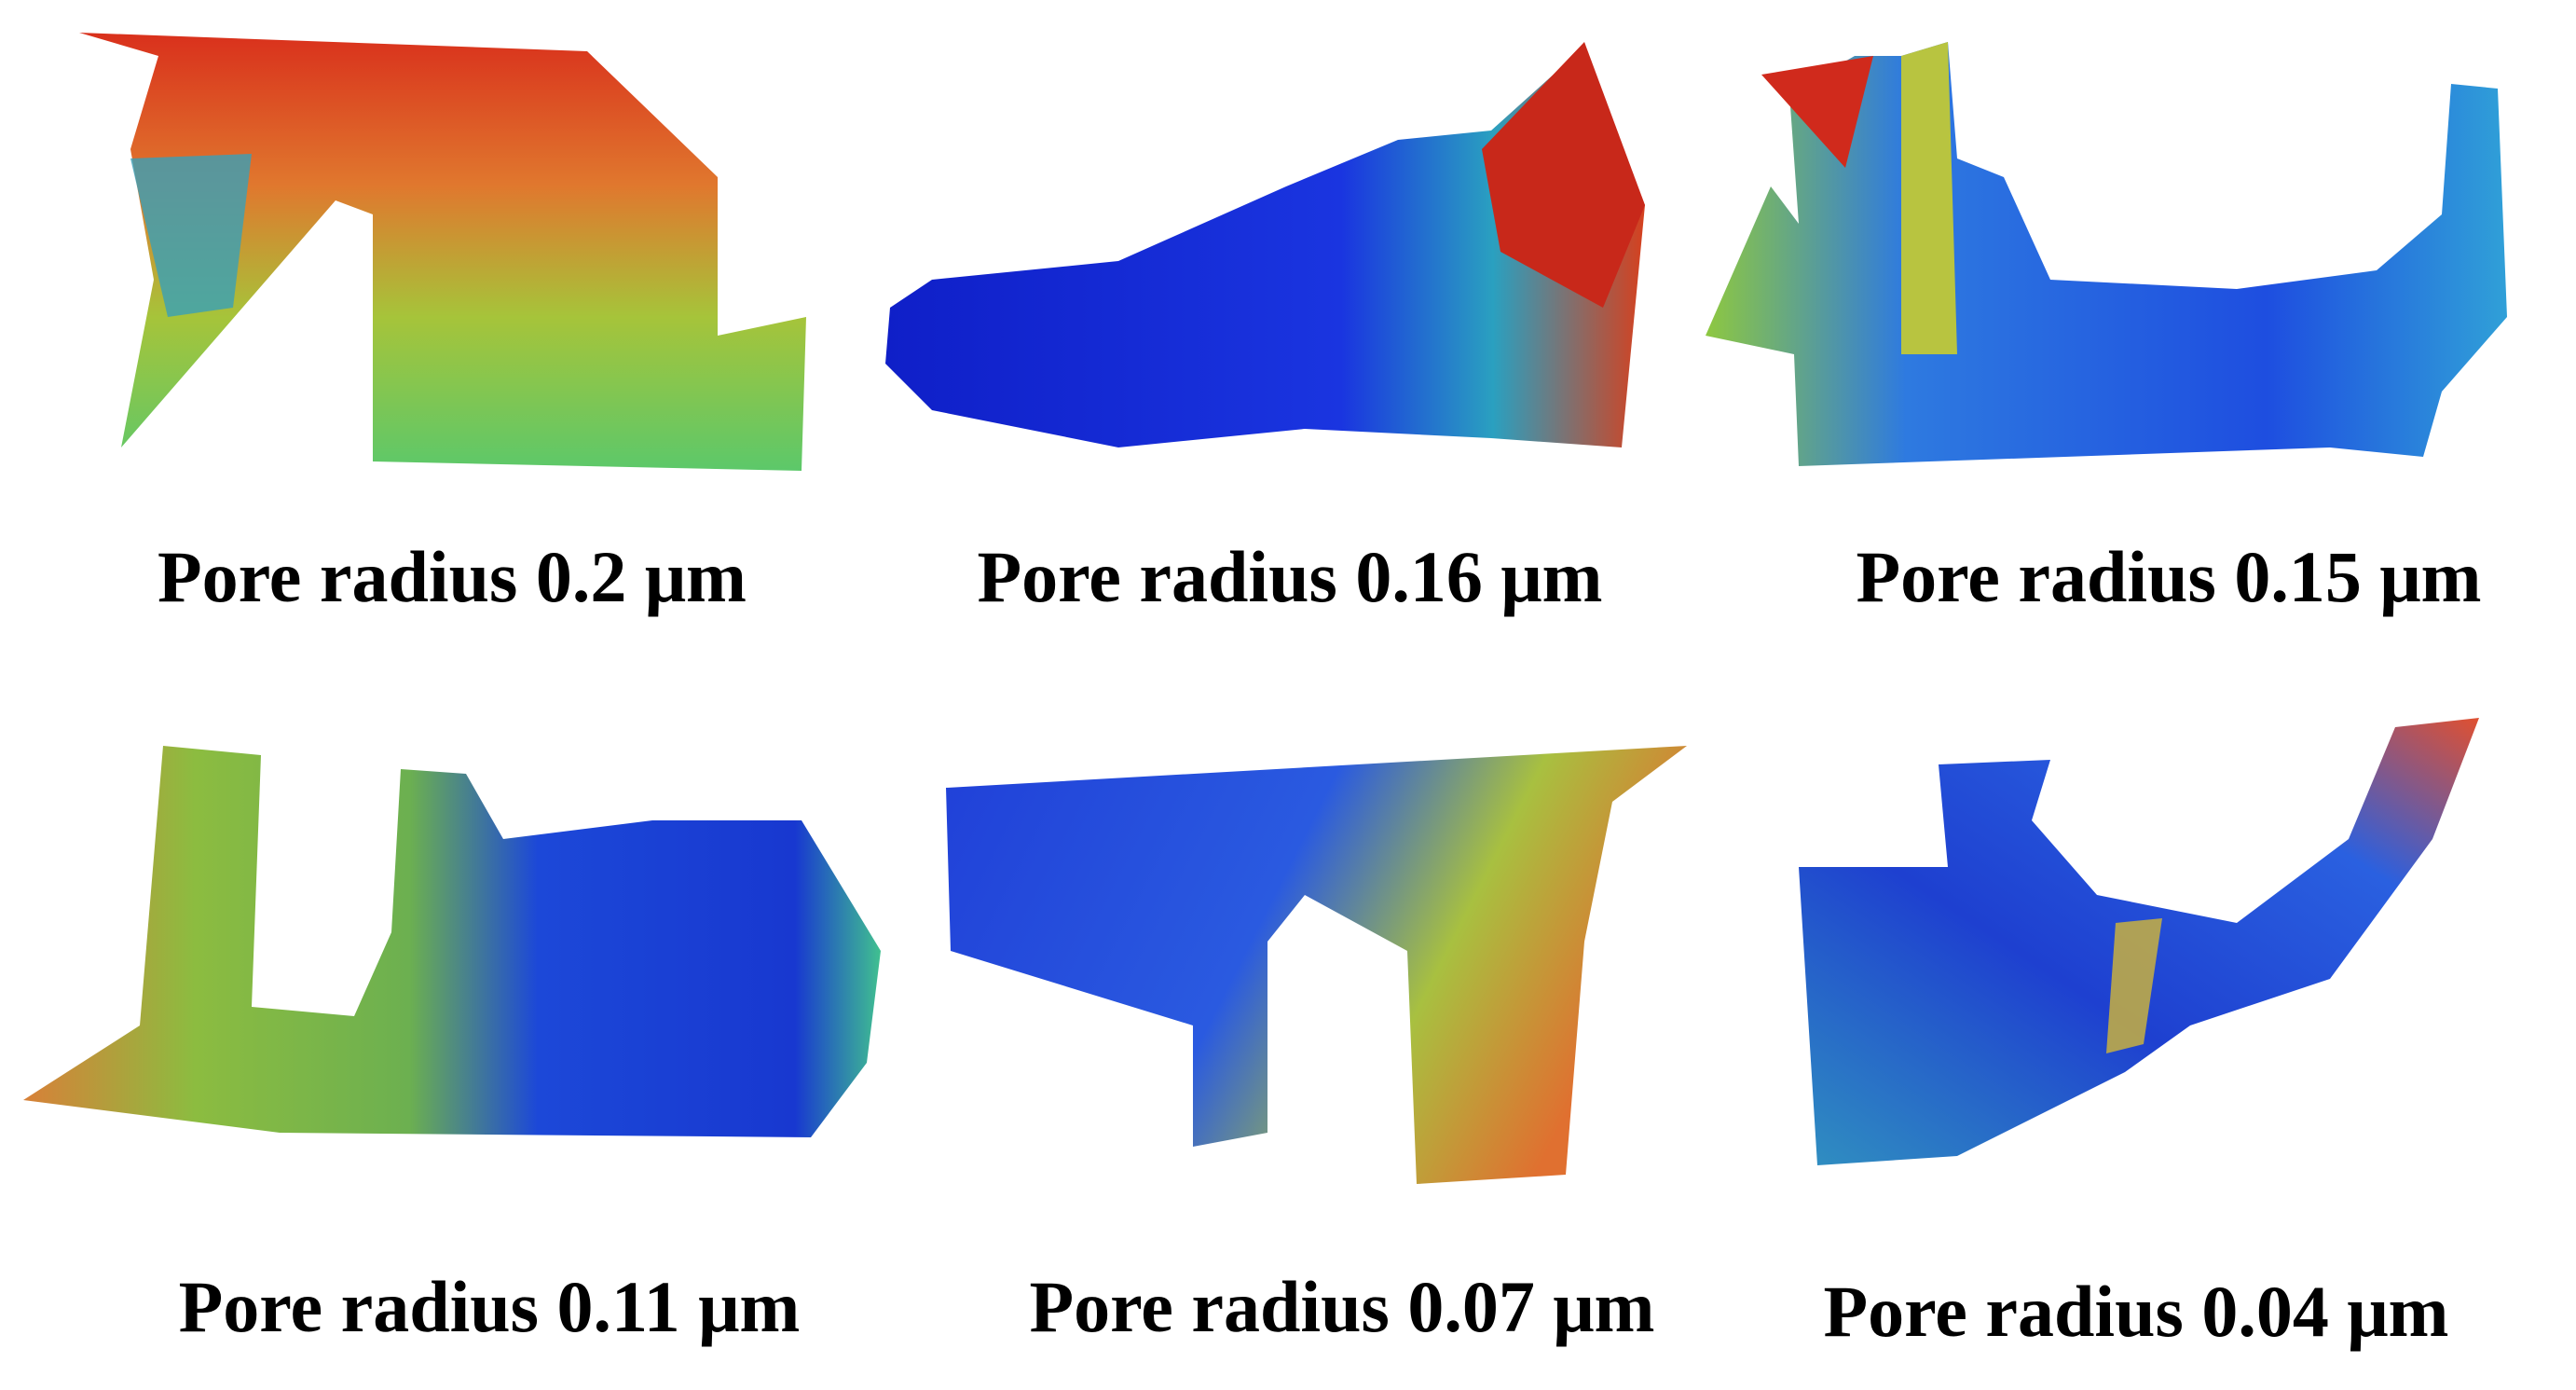 The image size is (2576, 1390). What do you see at coordinates (1341, 1306) in the screenshot?
I see `panel-label: Pore radius 0.07 μm` at bounding box center [1341, 1306].